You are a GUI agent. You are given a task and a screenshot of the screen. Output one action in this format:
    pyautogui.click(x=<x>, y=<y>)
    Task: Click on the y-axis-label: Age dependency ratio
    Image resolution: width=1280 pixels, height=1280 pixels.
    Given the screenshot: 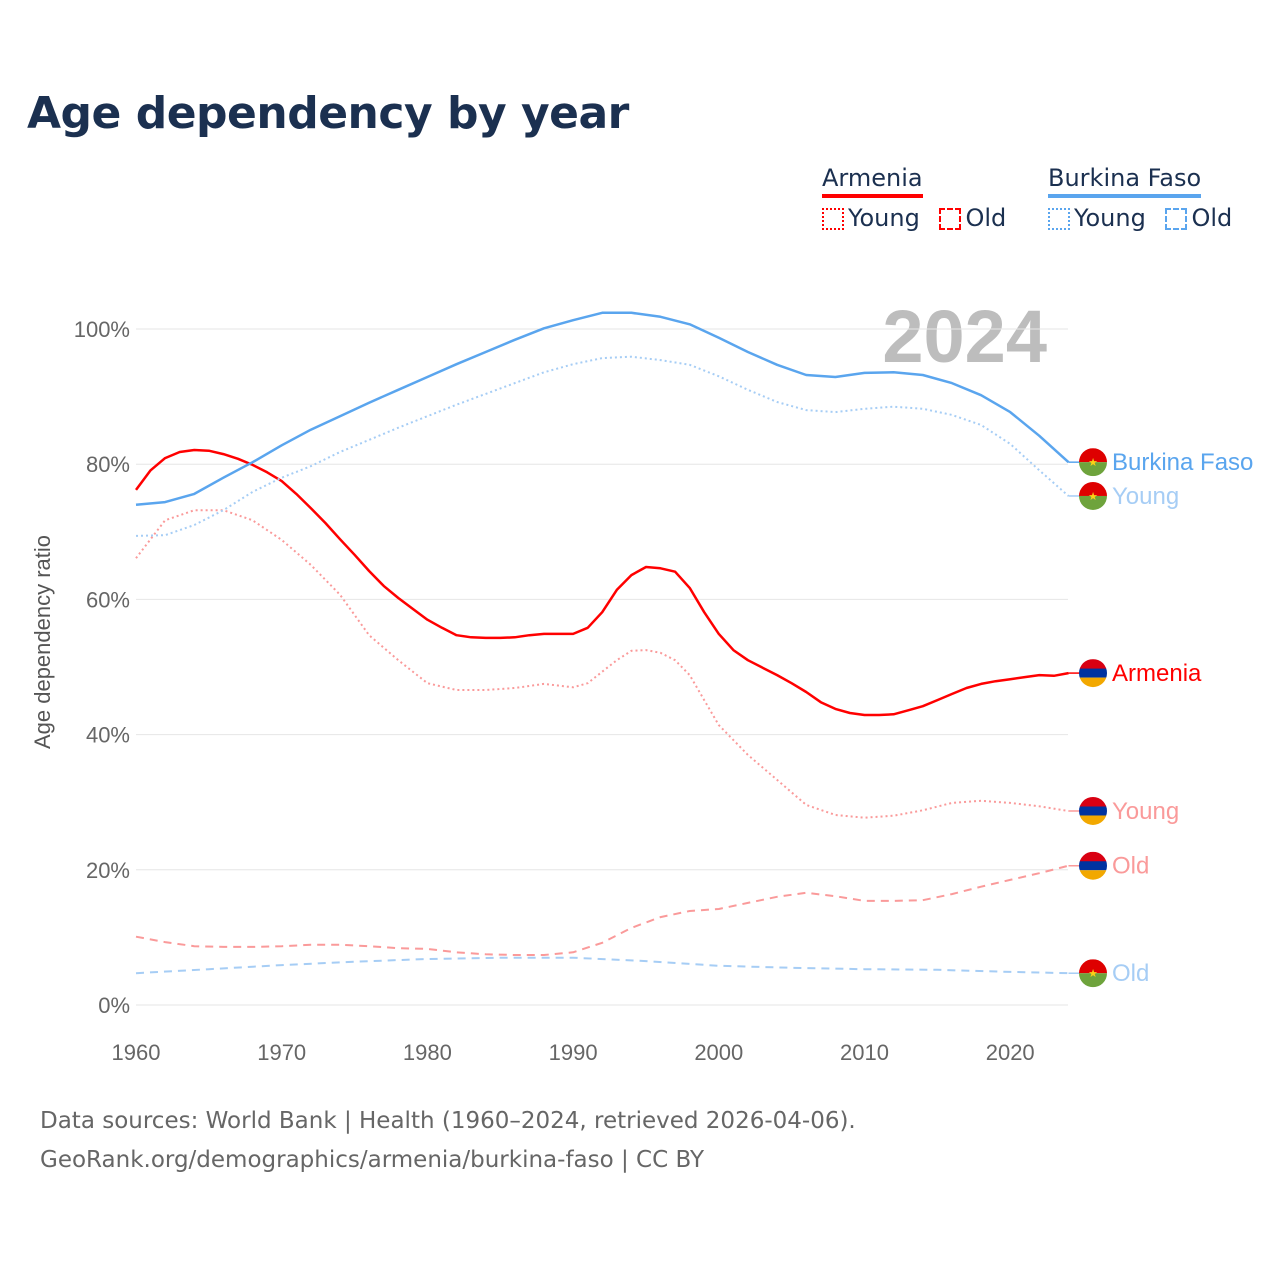 What is the action you would take?
    pyautogui.click(x=42, y=642)
    